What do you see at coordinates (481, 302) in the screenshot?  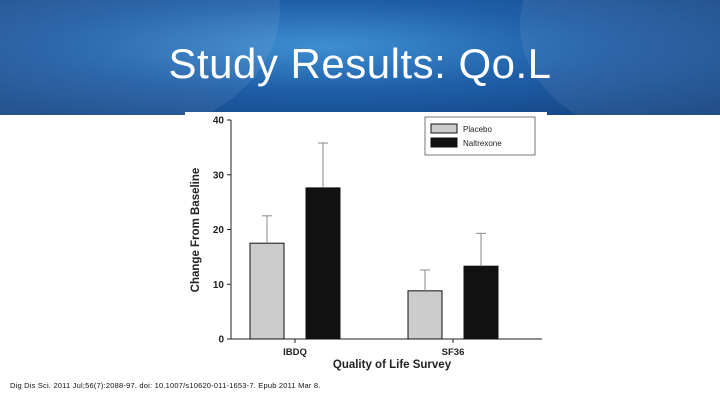 I see `bar-naltrexone-sf36` at bounding box center [481, 302].